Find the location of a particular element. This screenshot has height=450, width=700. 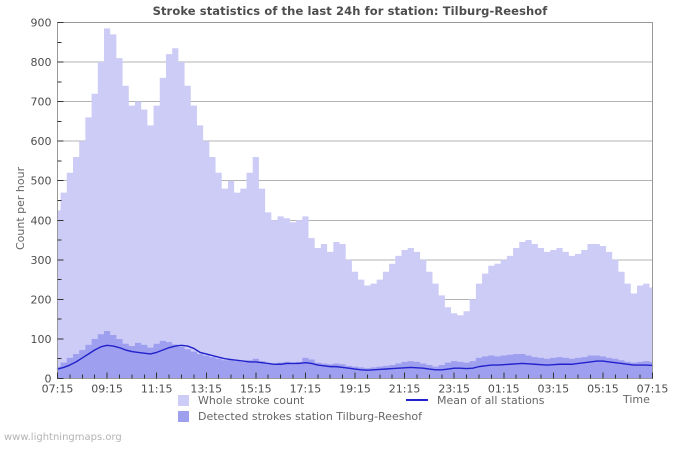

legend-label-detected: Detected strokes station Tilburg-Reeshof is located at coordinates (310, 416).